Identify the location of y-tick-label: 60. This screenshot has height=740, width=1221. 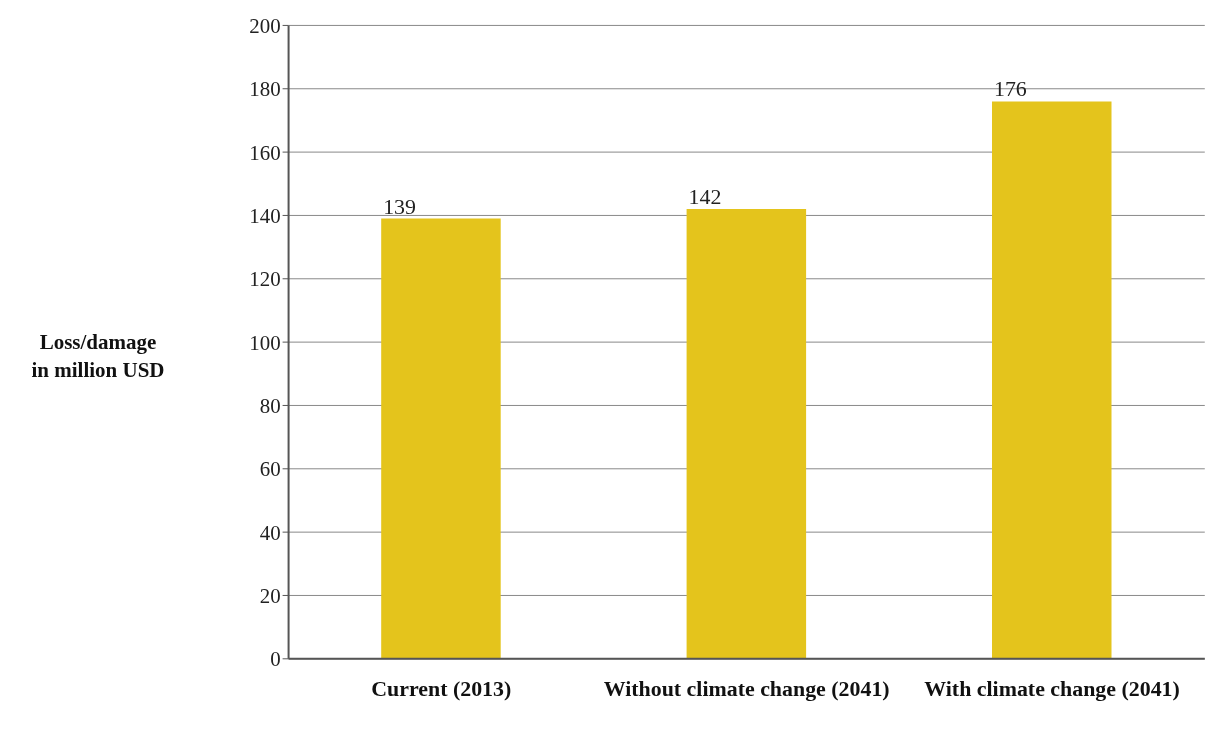
(270, 469).